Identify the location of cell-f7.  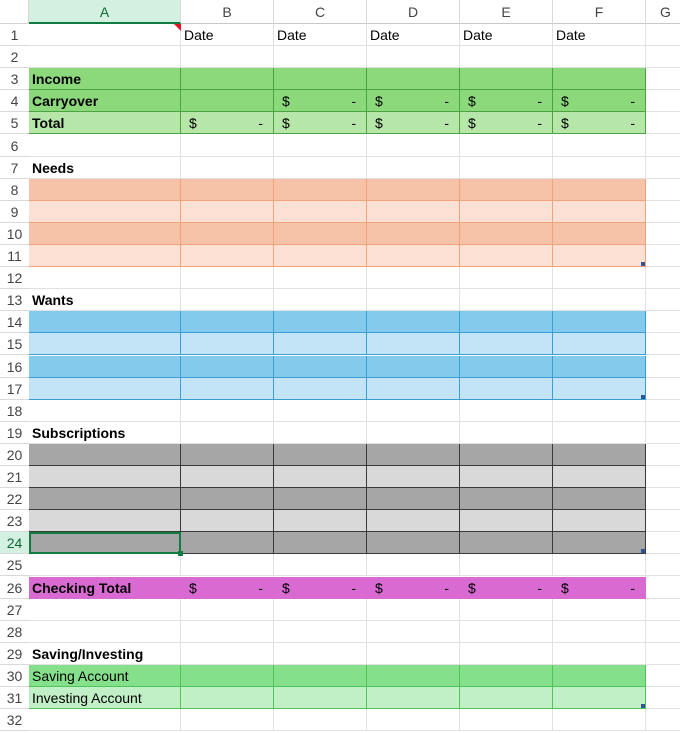
(599, 167).